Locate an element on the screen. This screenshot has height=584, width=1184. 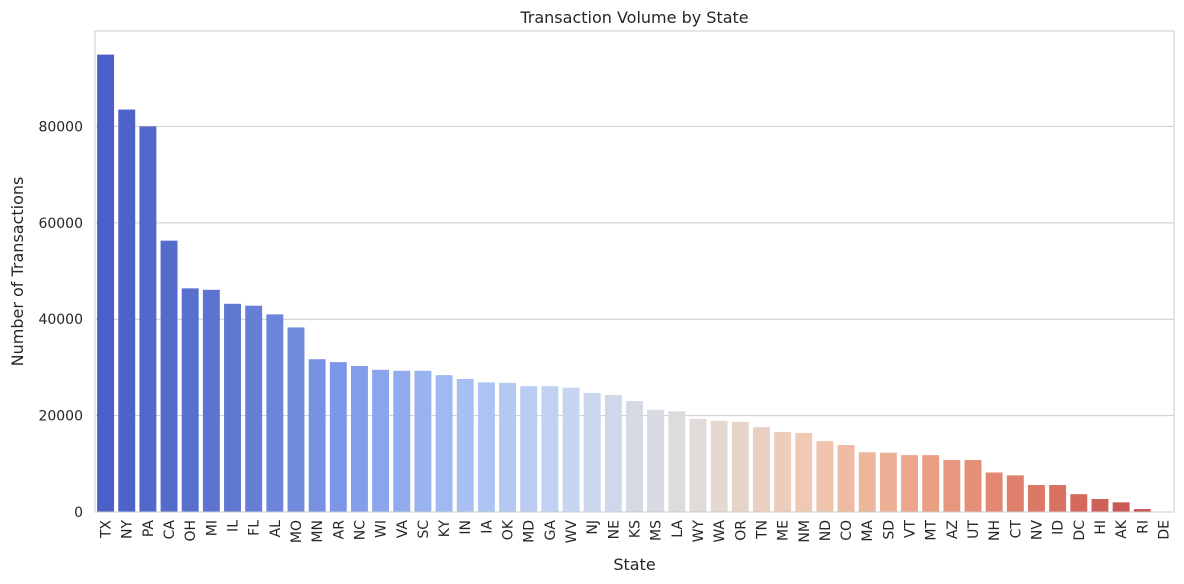
x-tick-label: NM is located at coordinates (805, 531).